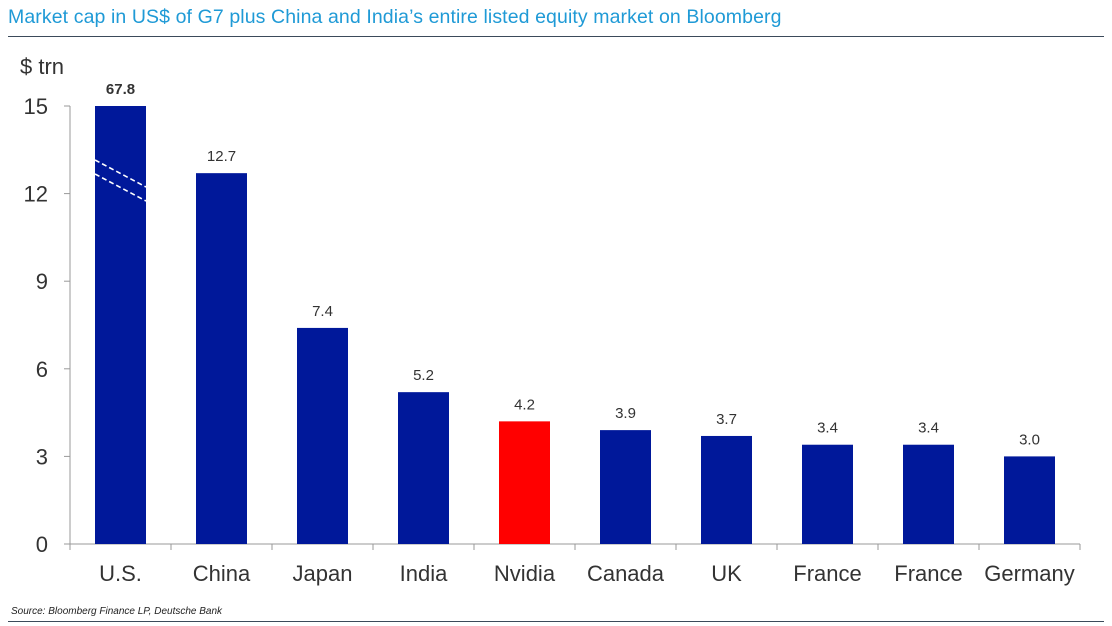 Image resolution: width=1112 pixels, height=626 pixels. Describe the element at coordinates (1029, 573) in the screenshot. I see `category-label: Germany` at that location.